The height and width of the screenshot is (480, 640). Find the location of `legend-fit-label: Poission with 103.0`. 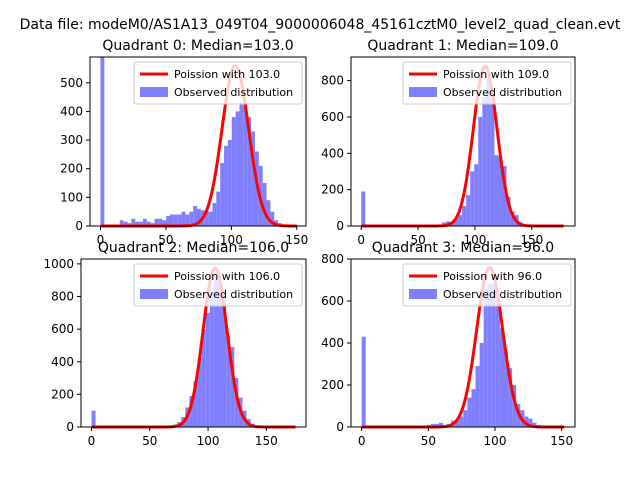

legend-fit-label: Poission with 103.0 is located at coordinates (227, 74).